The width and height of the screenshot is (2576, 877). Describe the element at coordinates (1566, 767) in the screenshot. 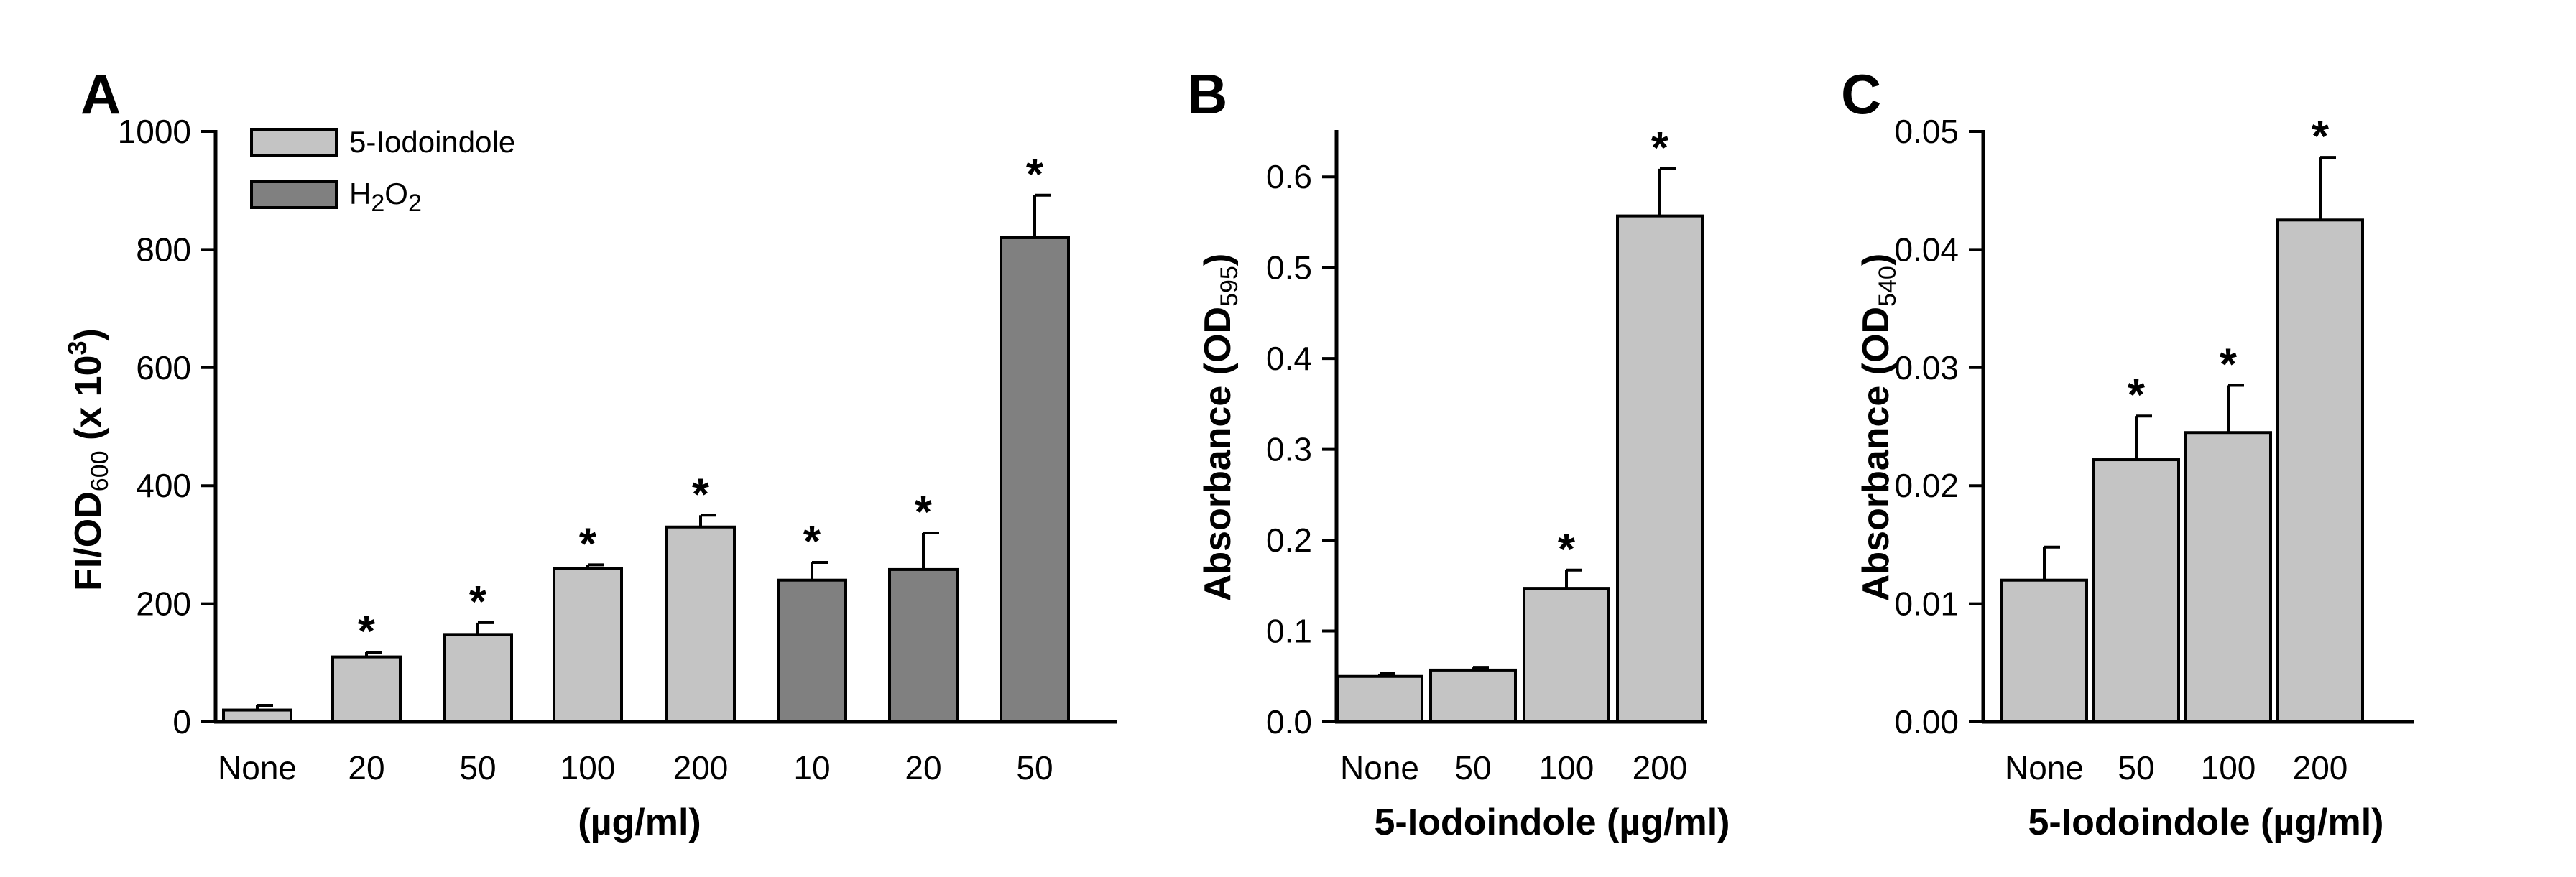

I see `panel-b-category-label: 100` at that location.